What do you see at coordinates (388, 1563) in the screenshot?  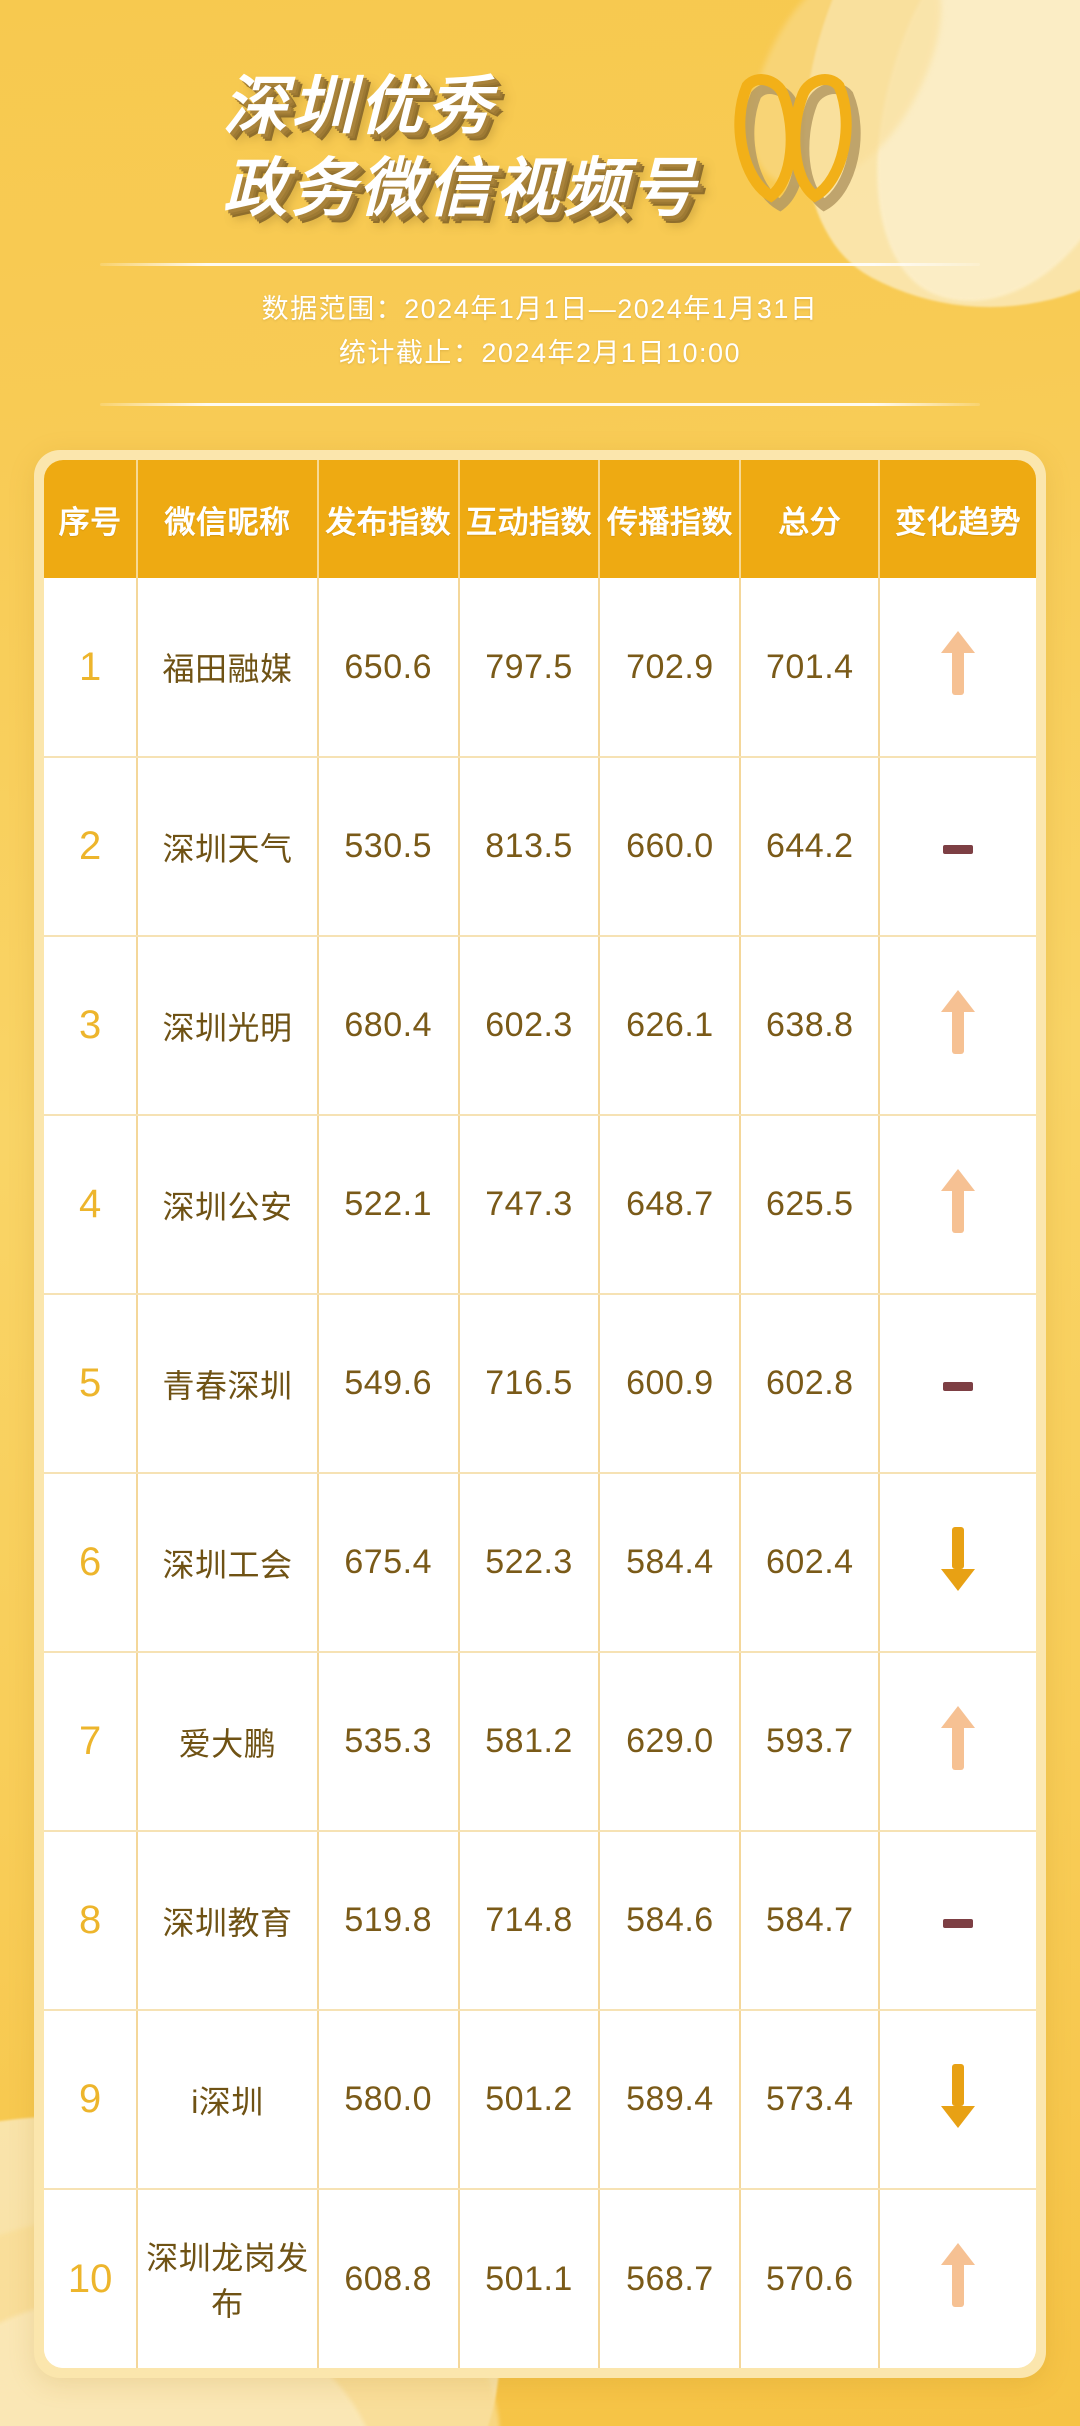 I see `cell-publish: 675.4` at bounding box center [388, 1563].